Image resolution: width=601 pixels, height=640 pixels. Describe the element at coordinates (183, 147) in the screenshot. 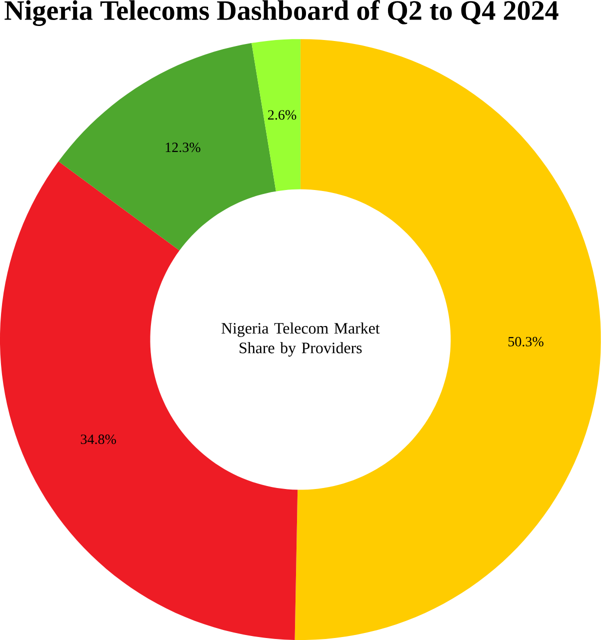

I see `data-label: 12.3%` at that location.